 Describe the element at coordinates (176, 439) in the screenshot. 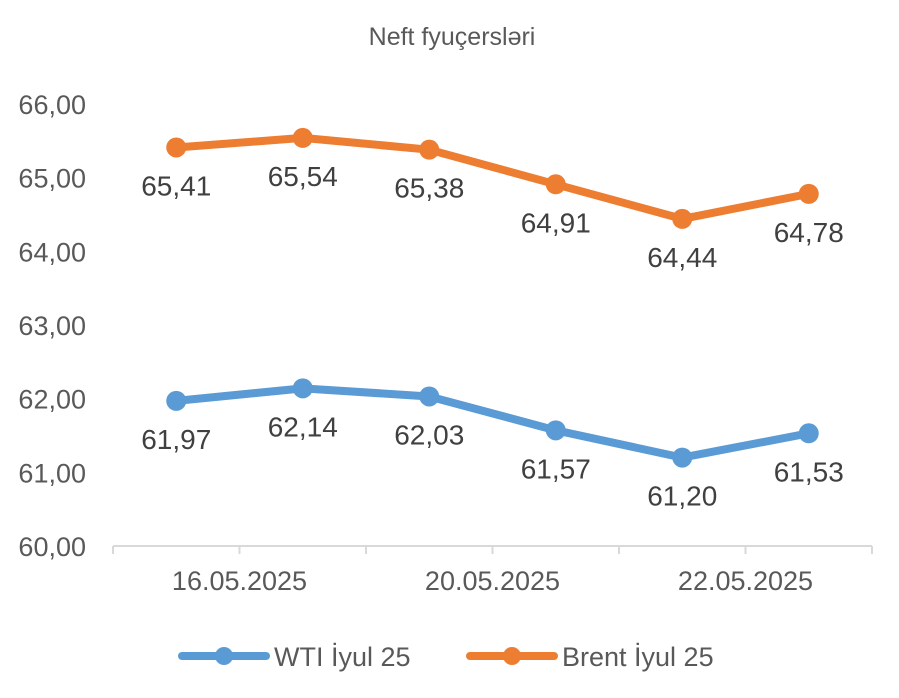

I see `data-label: 61,97` at that location.